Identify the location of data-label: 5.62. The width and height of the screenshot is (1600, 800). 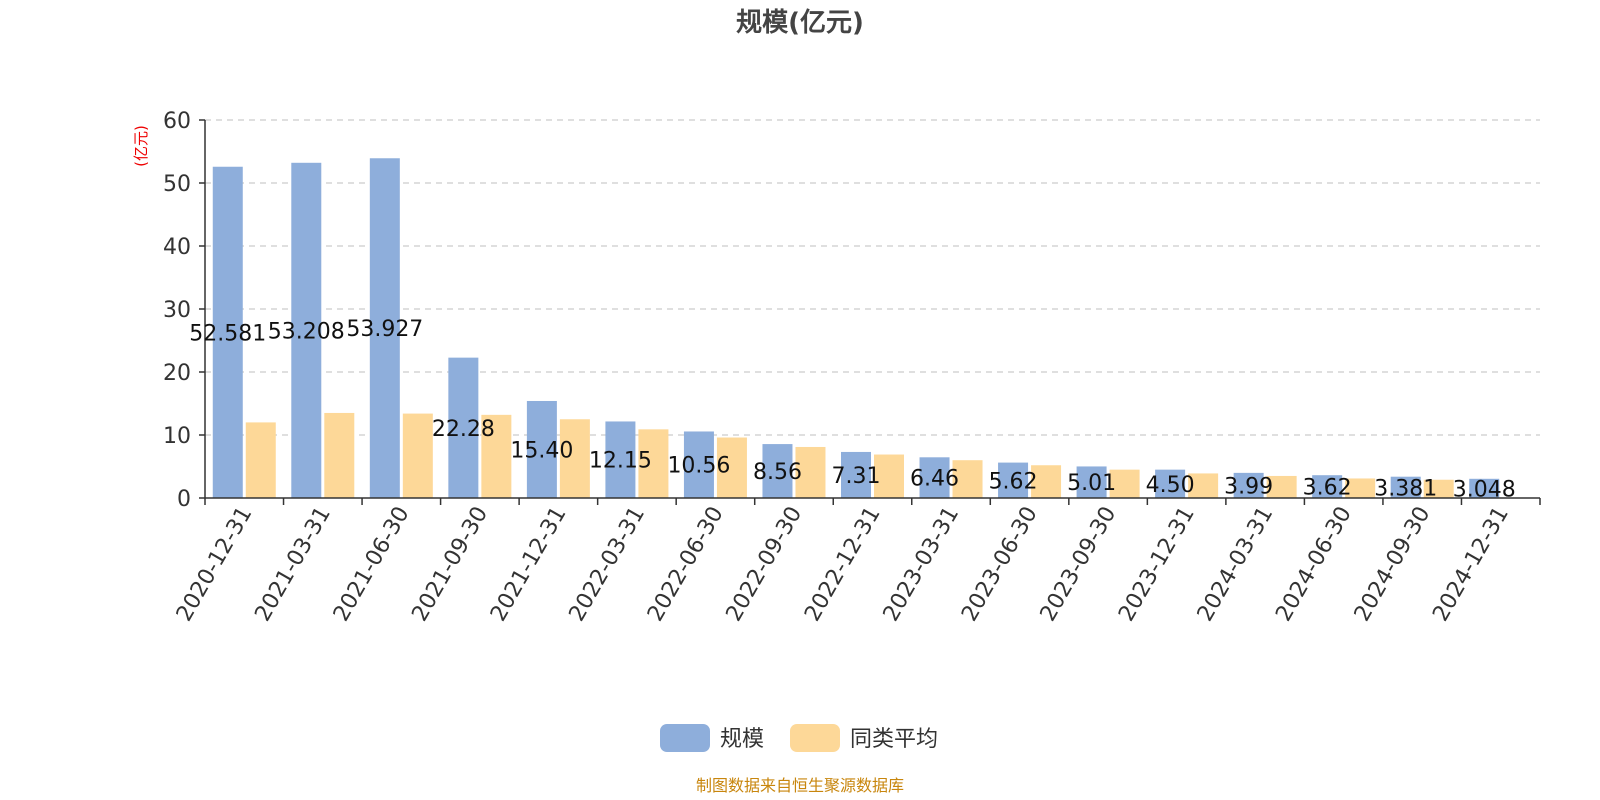
(1013, 481).